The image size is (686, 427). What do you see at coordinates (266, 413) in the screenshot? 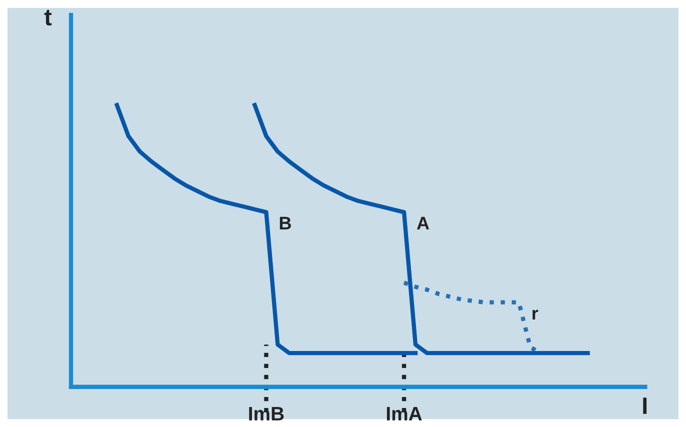
I see `x-tick-label: ImB` at bounding box center [266, 413].